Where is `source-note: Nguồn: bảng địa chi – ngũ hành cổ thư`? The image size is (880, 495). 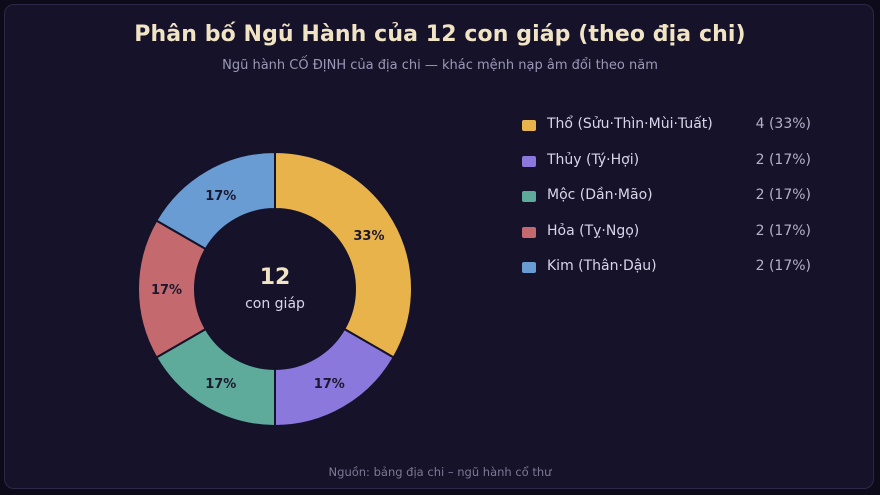
source-note: Nguồn: bảng địa chi – ngũ hành cổ thư is located at coordinates (440, 472).